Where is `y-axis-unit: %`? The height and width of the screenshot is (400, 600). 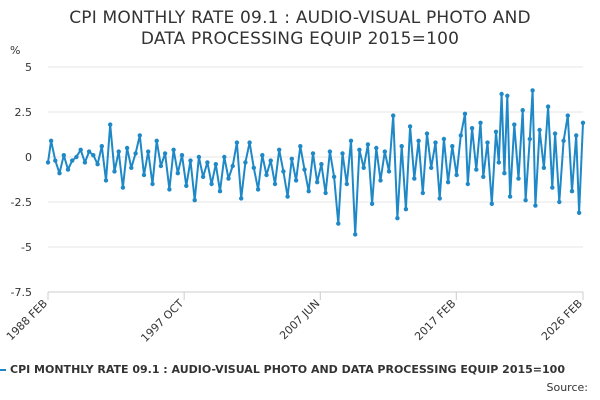
y-axis-unit: % is located at coordinates (15, 50).